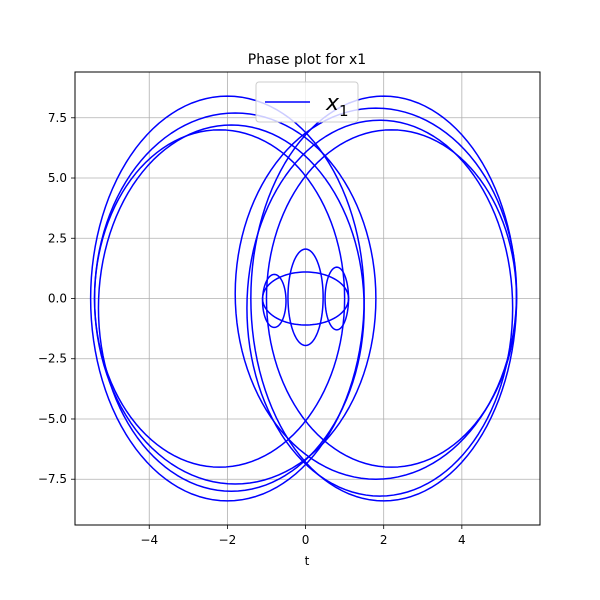  What do you see at coordinates (52, 359) in the screenshot?
I see `y-tick-label: −2.5` at bounding box center [52, 359].